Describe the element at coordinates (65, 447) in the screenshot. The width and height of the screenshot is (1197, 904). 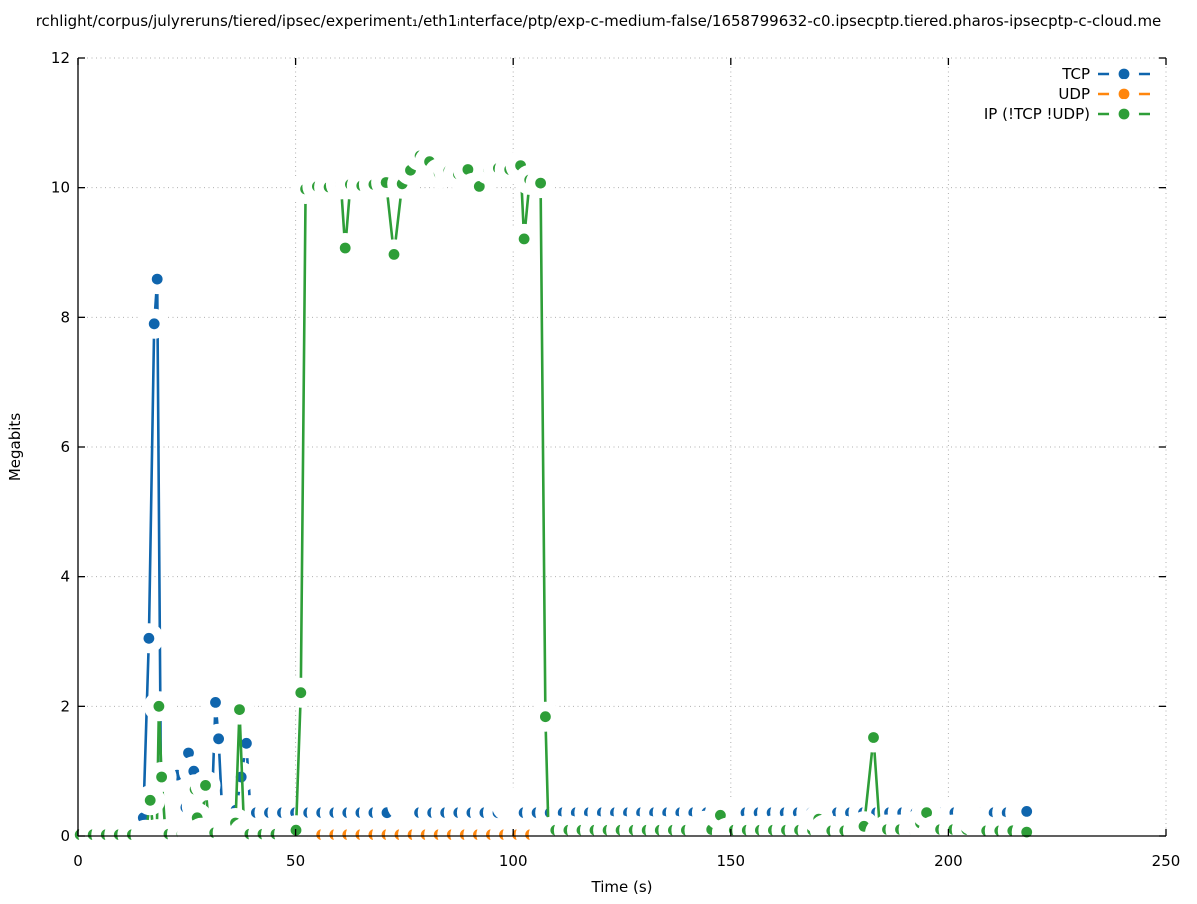
I see `y-tick-label: 6` at that location.